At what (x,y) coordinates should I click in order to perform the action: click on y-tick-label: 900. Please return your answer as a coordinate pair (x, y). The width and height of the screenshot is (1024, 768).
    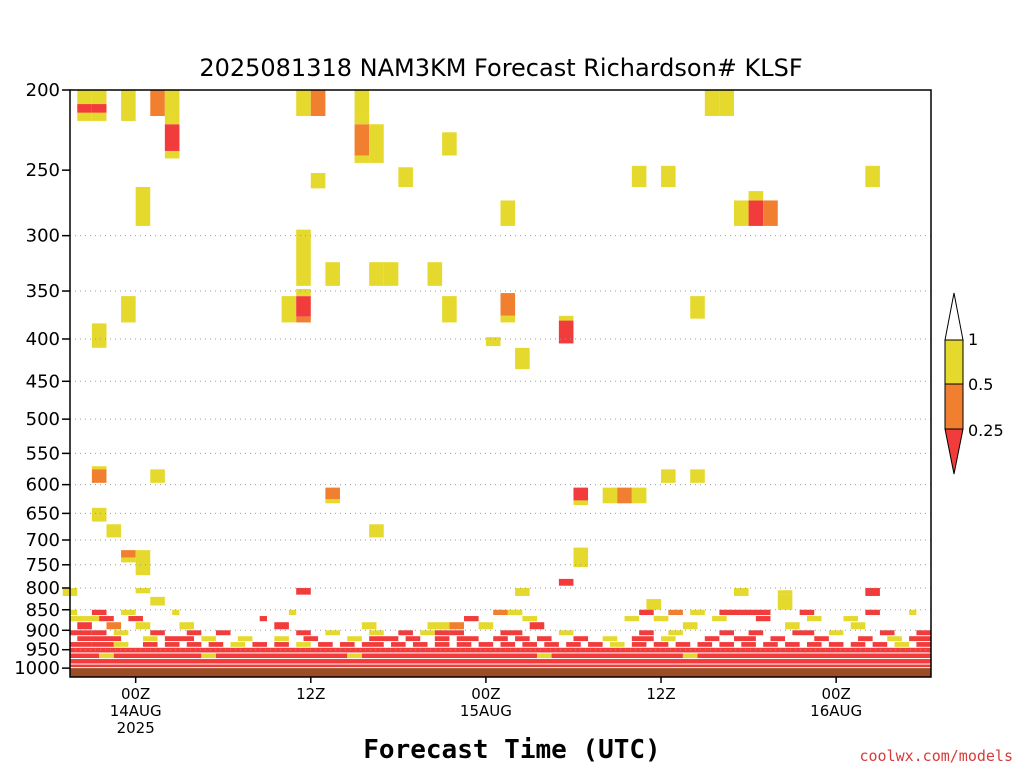
    Looking at the image, I should click on (43, 630).